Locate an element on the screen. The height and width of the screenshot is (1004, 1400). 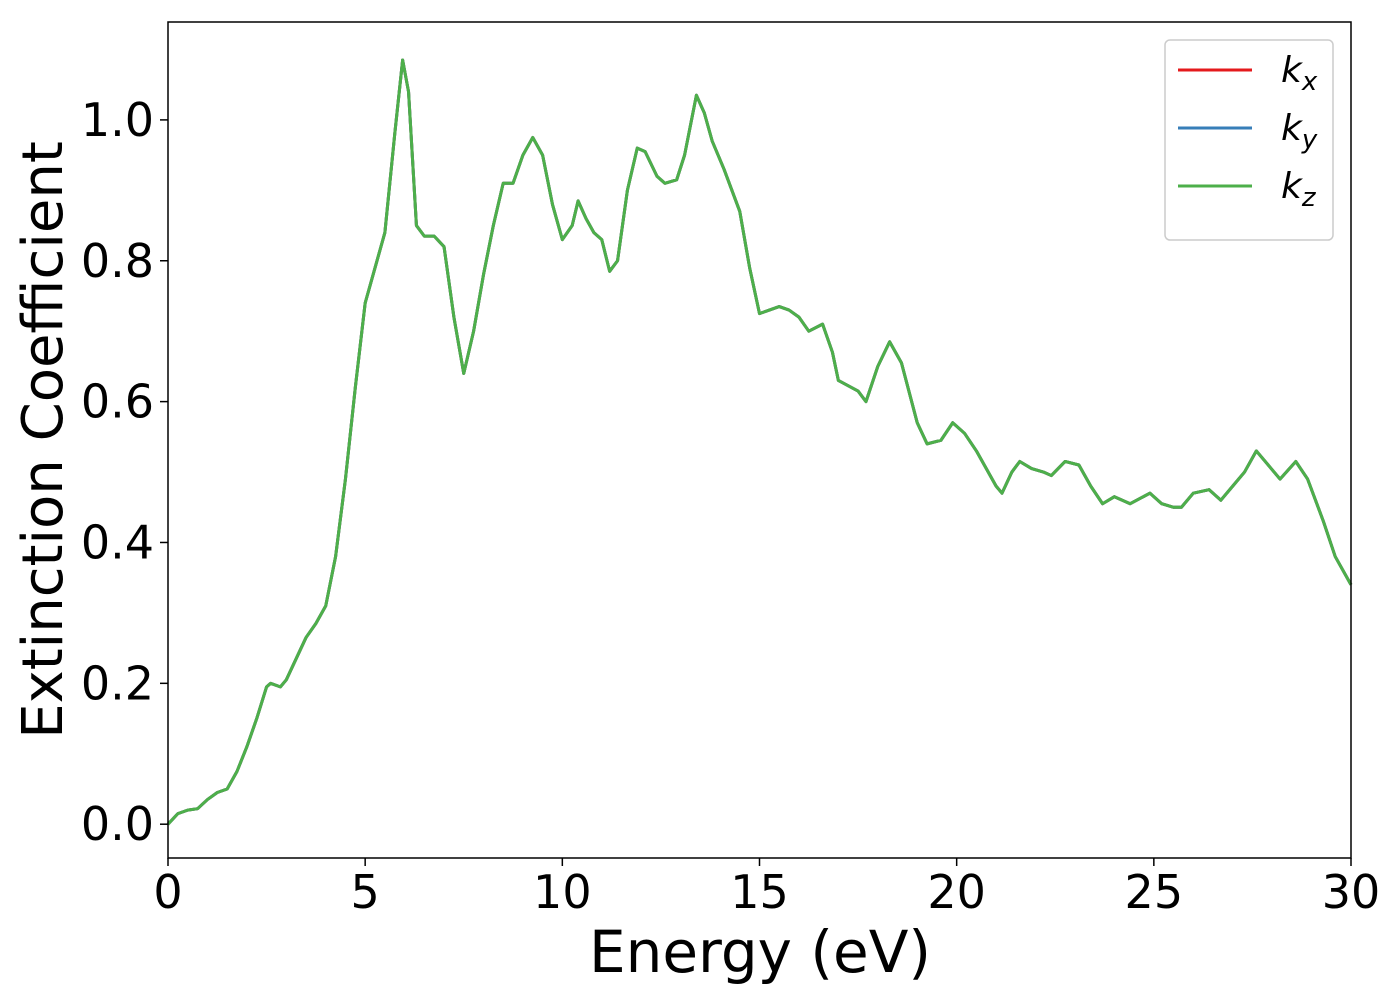
legend-label: kx is located at coordinates (1299, 73).